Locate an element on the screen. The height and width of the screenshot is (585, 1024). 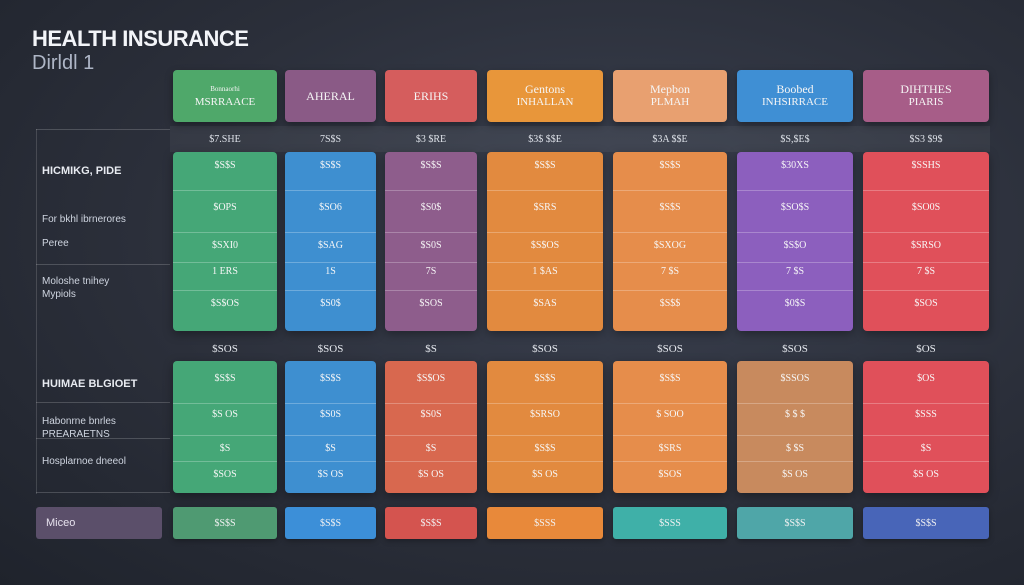
plan-header-card: AHERAL is located at coordinates (330, 96).